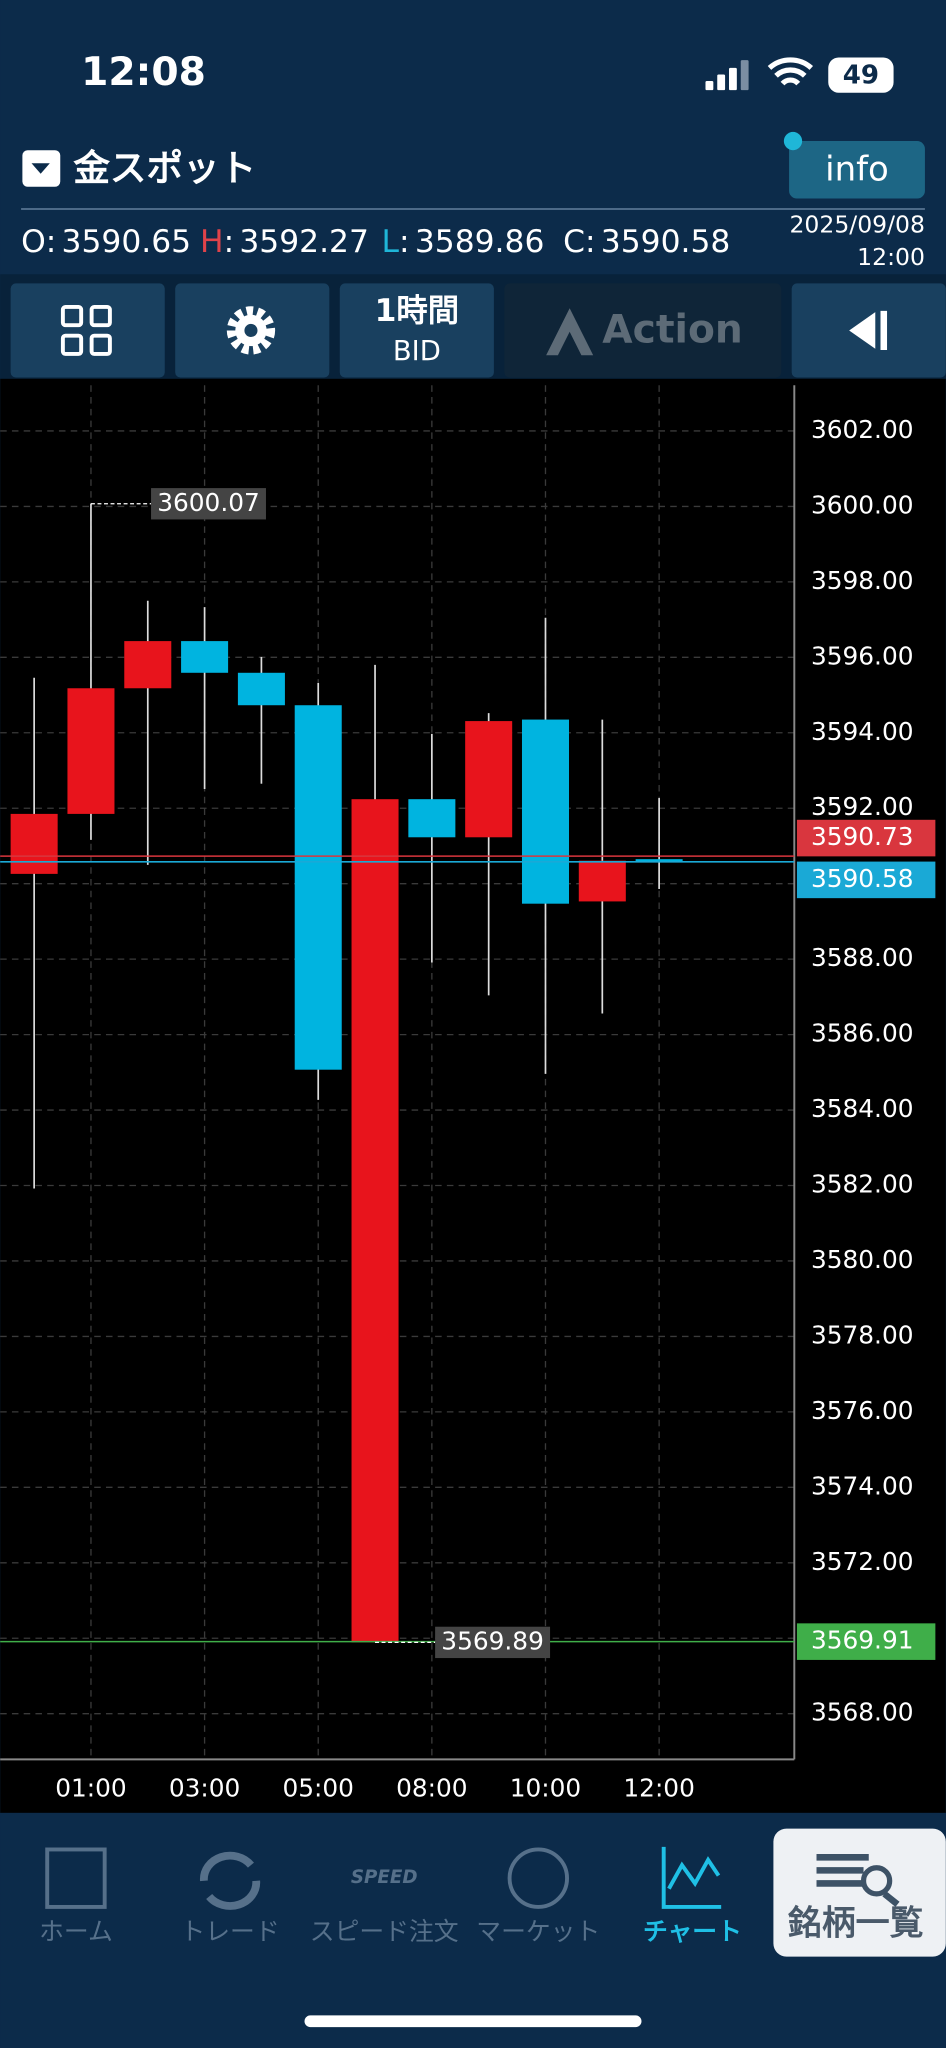  Describe the element at coordinates (672, 329) in the screenshot. I see `action-label: Action` at that location.